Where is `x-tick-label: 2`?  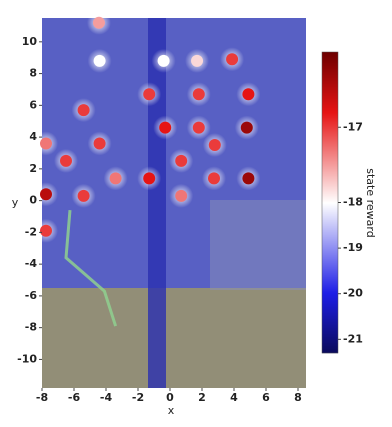 x-tick-label: 2 is located at coordinates (202, 397).